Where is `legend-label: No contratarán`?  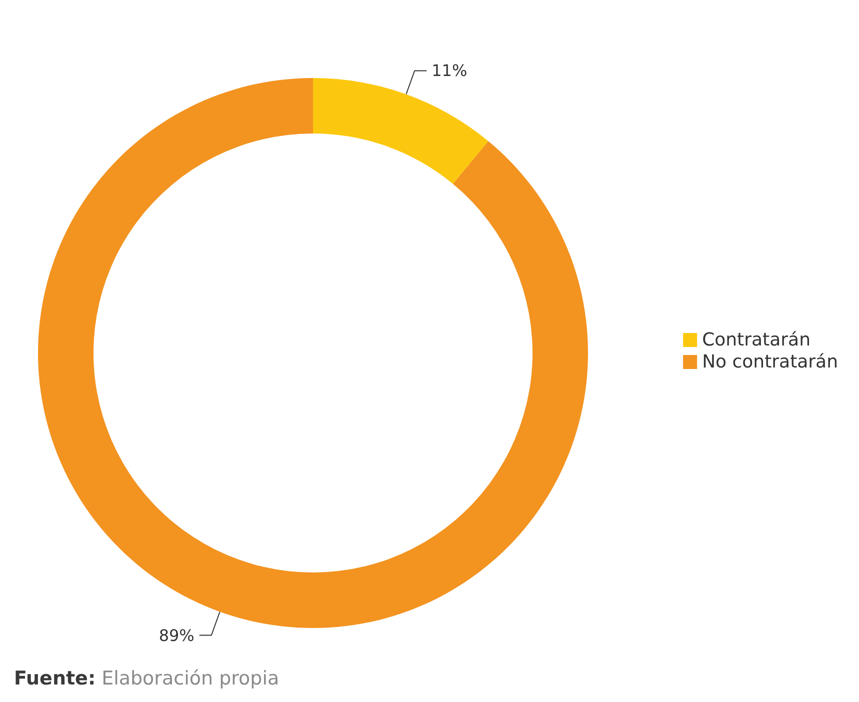 legend-label: No contratarán is located at coordinates (770, 362).